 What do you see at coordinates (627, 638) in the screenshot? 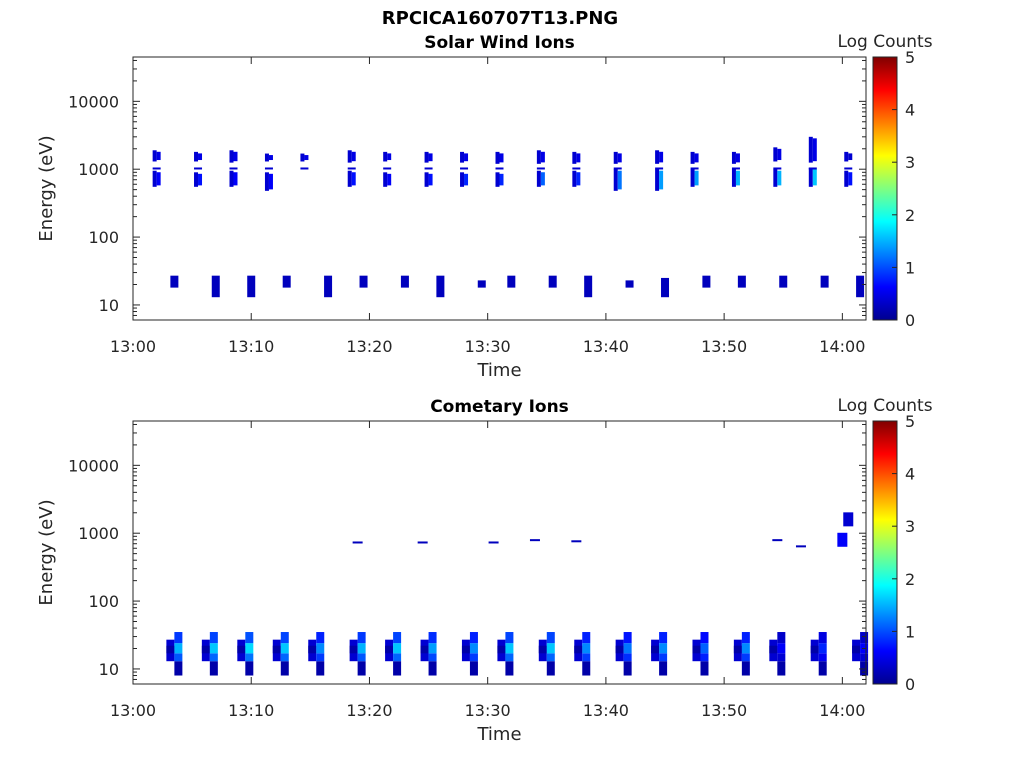
I see `com-bin-12-b4` at bounding box center [627, 638].